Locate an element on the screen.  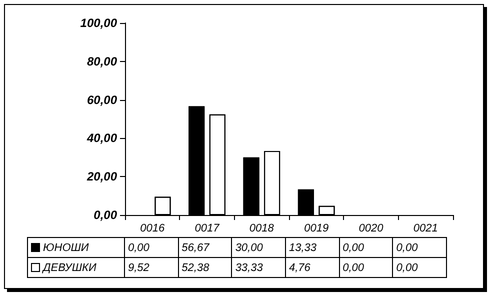
data-label: 13,33 is located at coordinates (312, 248).